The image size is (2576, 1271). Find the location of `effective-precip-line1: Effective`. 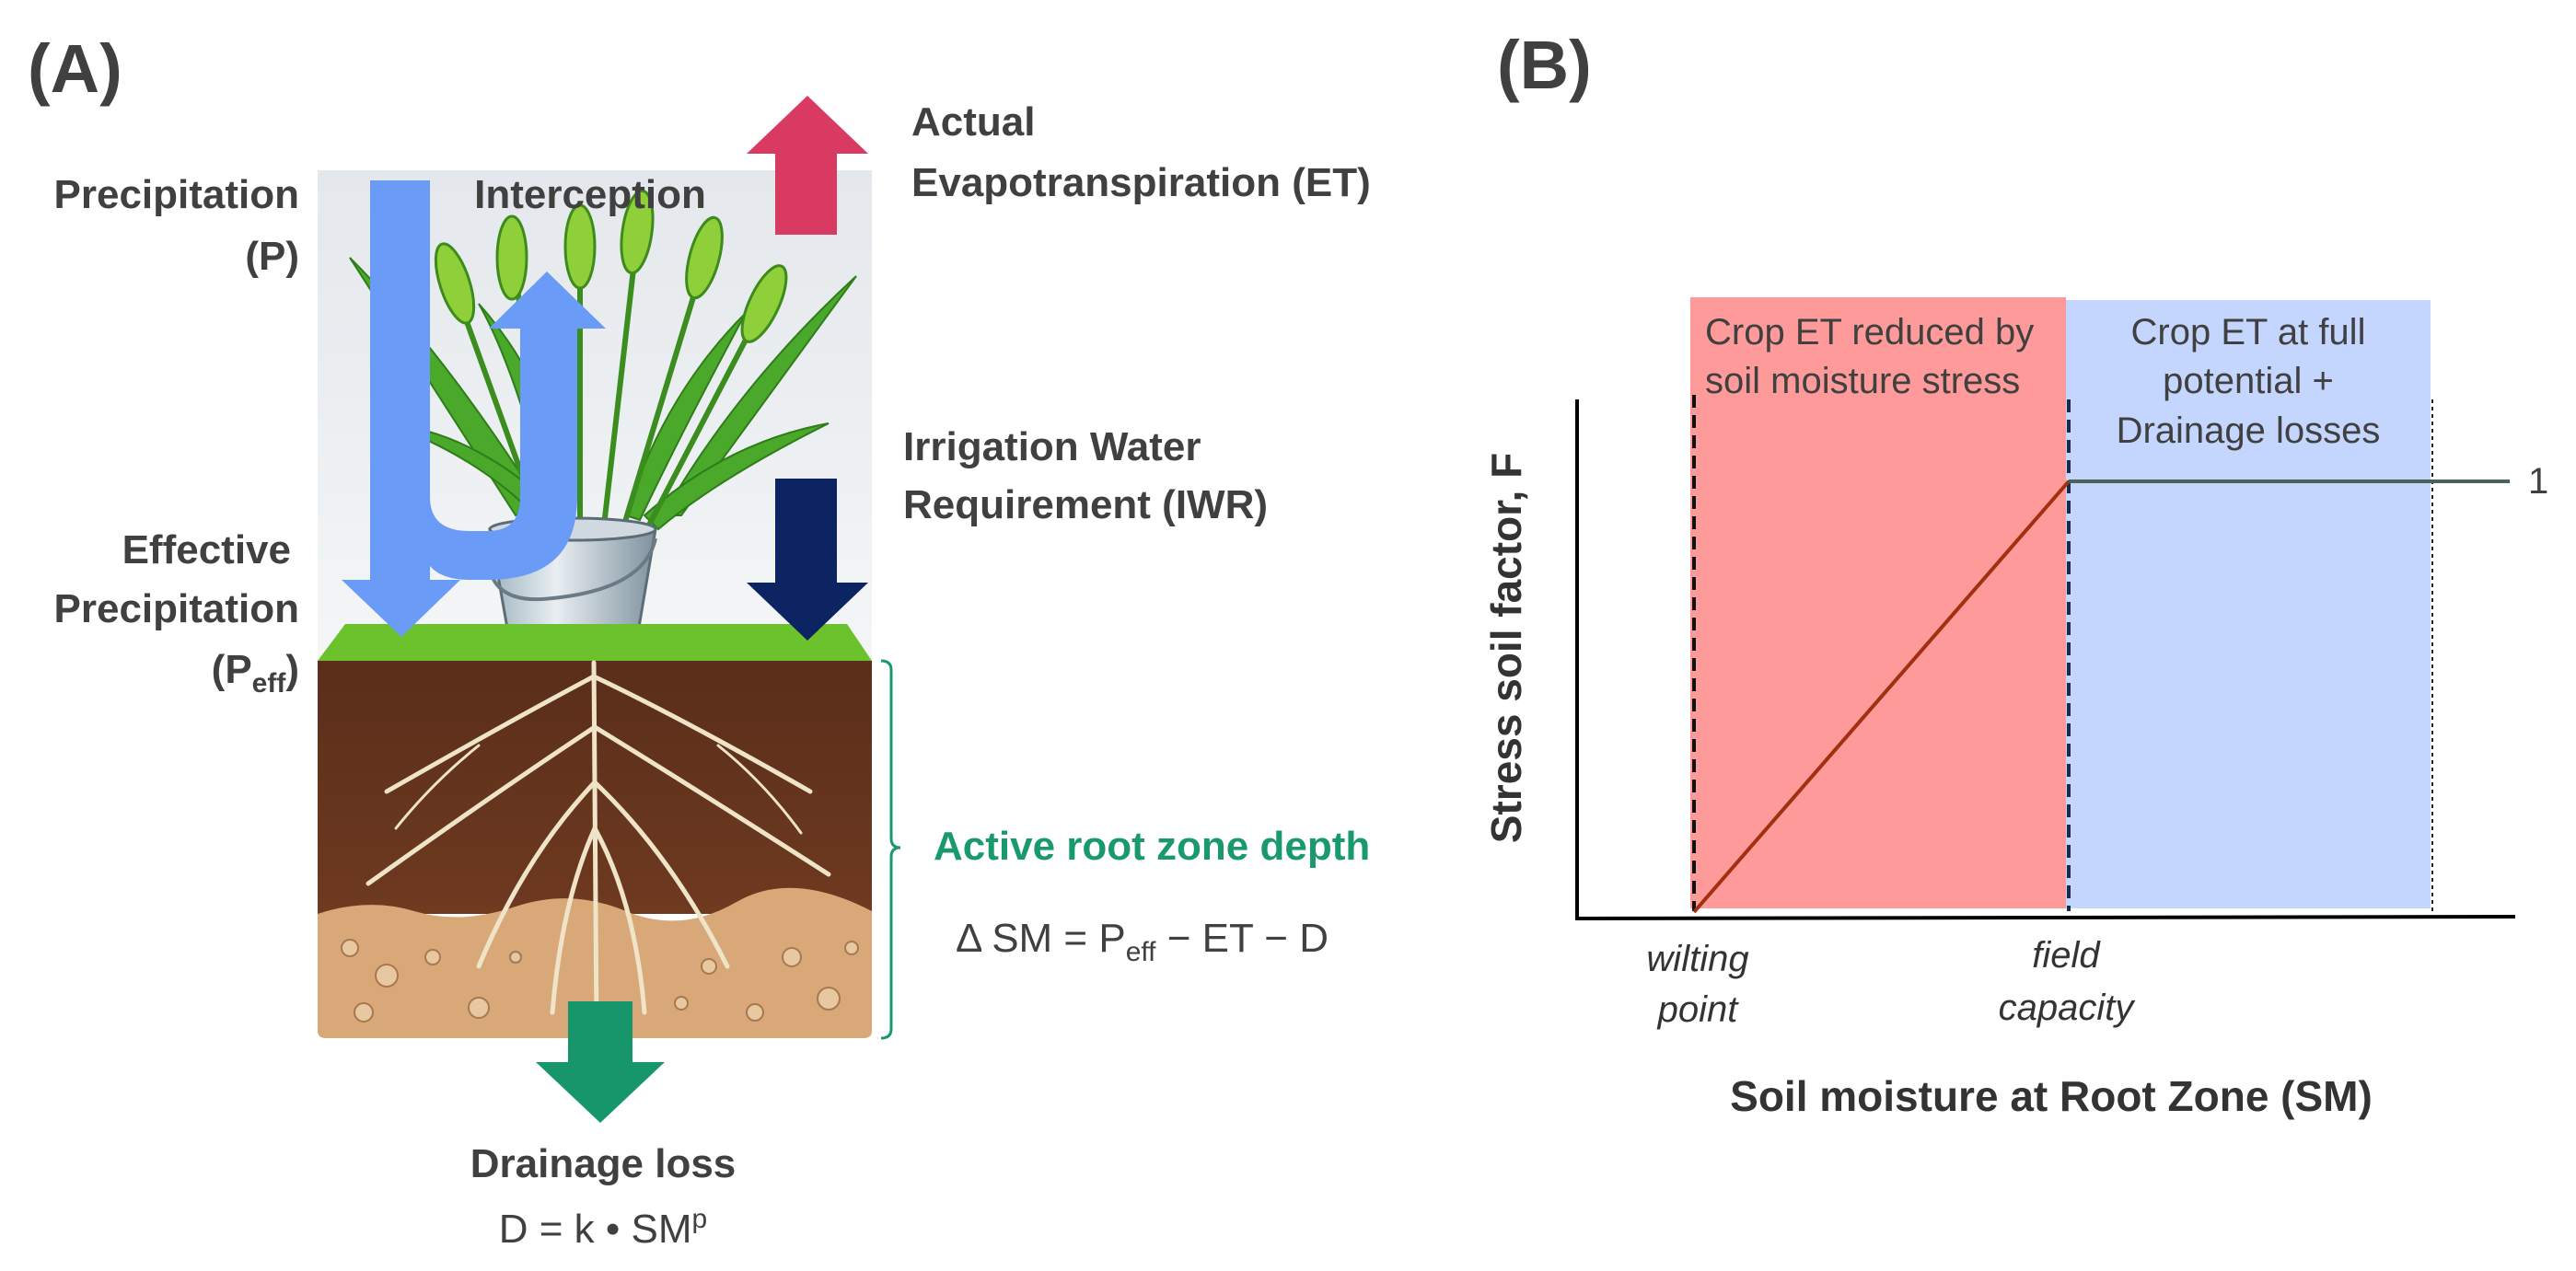

effective-precip-line1: Effective is located at coordinates (206, 549).